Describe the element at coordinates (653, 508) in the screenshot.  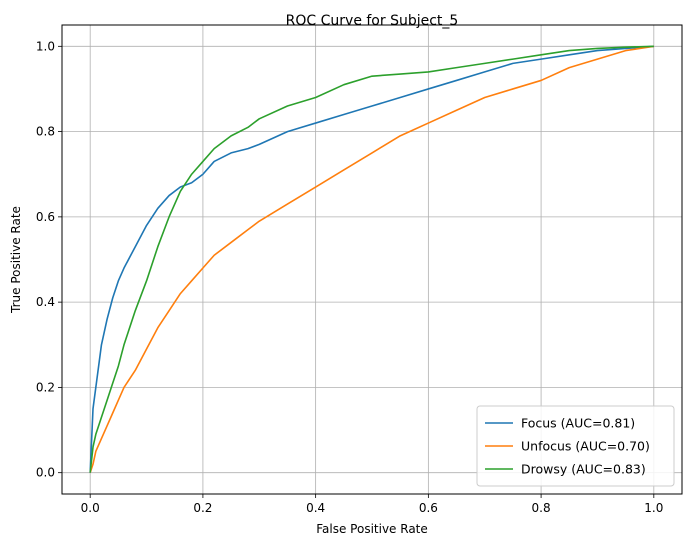
I see `x-tick-label: 1.0` at that location.